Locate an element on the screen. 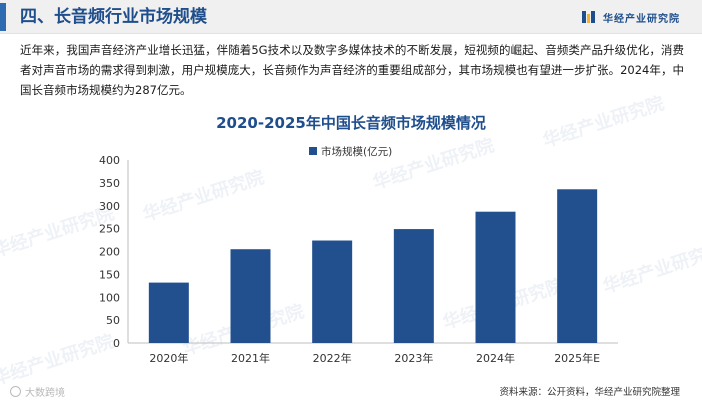 This screenshot has width=702, height=405. brand-name: 华经产业研究院 is located at coordinates (641, 19).